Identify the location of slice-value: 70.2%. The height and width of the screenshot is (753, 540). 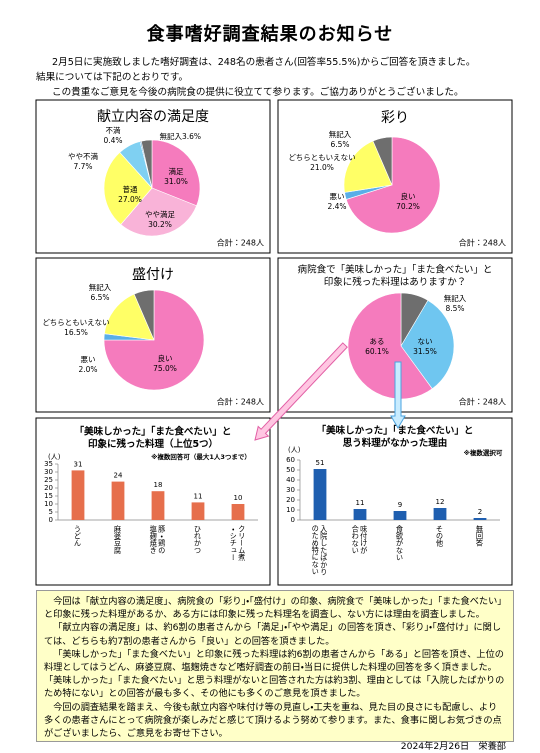
(408, 206).